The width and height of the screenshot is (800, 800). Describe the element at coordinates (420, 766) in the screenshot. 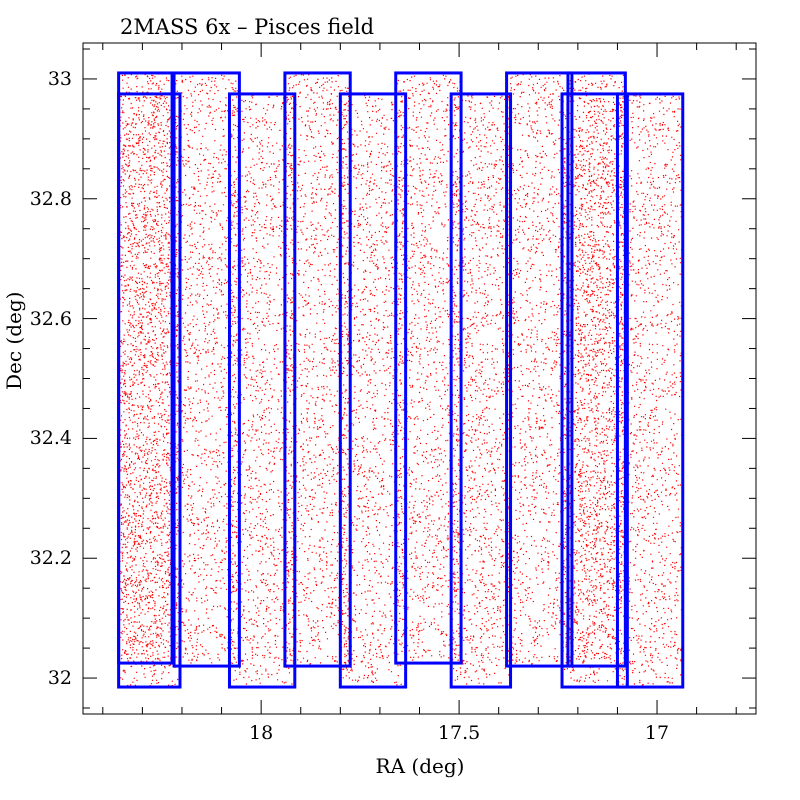

I see `x-axis-label: RA (deg)` at that location.